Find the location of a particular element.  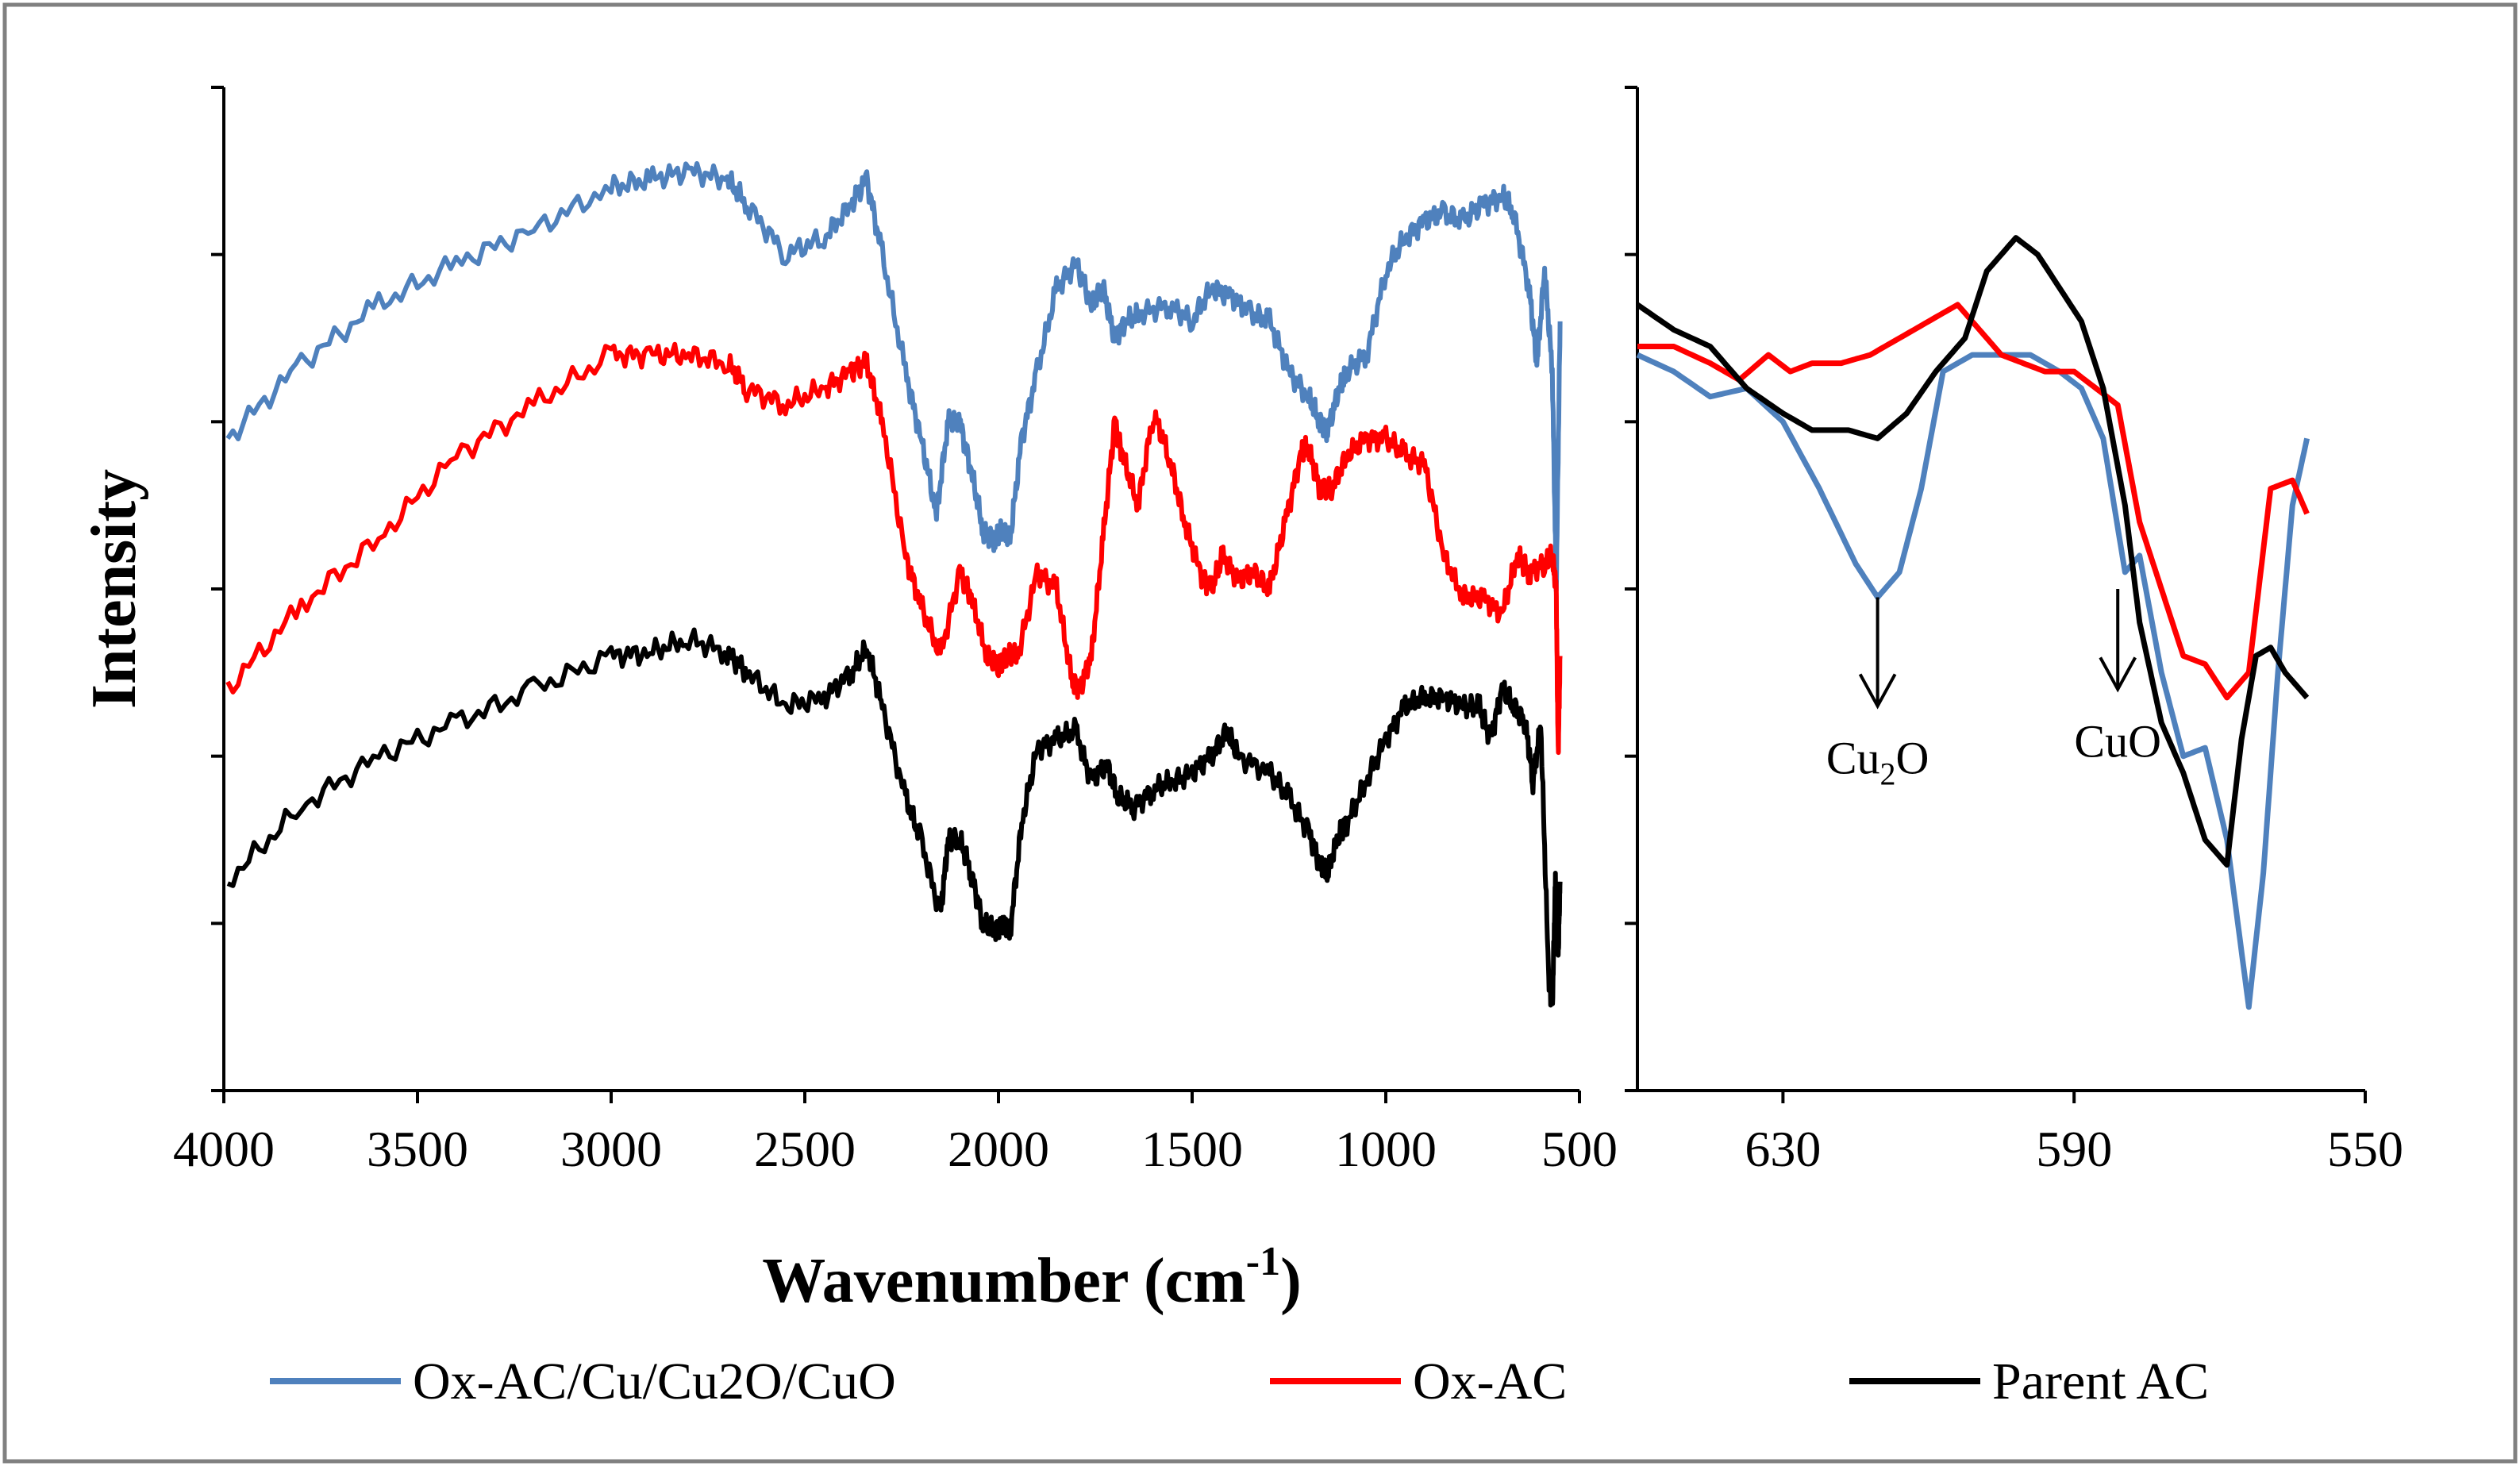

right-x-tick-label: 630 is located at coordinates (1783, 1149).